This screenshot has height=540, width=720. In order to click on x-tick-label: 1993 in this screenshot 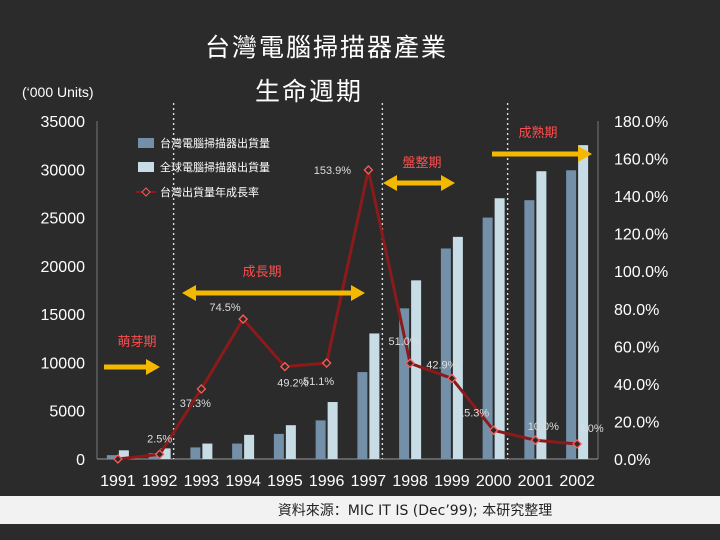, I will do `click(202, 481)`.